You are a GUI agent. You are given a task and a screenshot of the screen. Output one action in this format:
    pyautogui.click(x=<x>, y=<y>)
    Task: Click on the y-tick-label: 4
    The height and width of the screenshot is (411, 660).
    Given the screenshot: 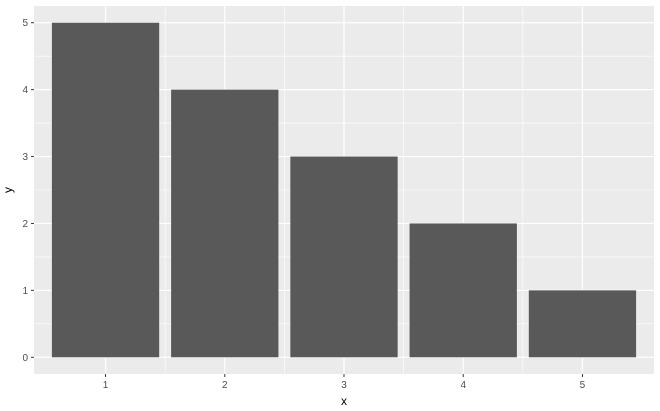 What is the action you would take?
    pyautogui.click(x=25, y=90)
    